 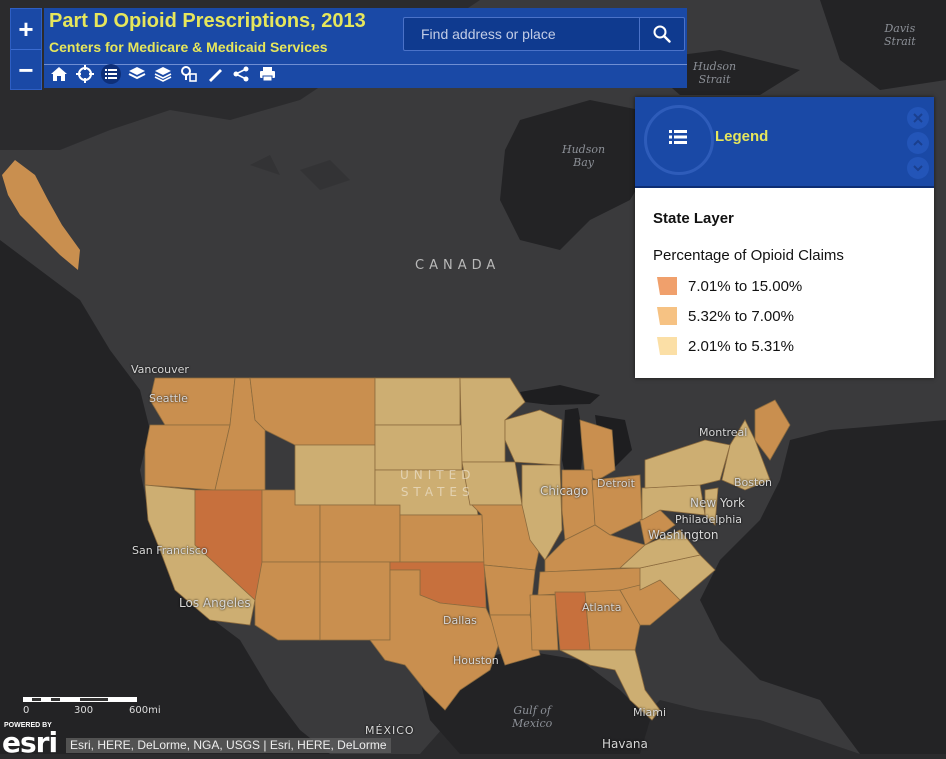 I want to click on legend-close-button, so click(x=918, y=118).